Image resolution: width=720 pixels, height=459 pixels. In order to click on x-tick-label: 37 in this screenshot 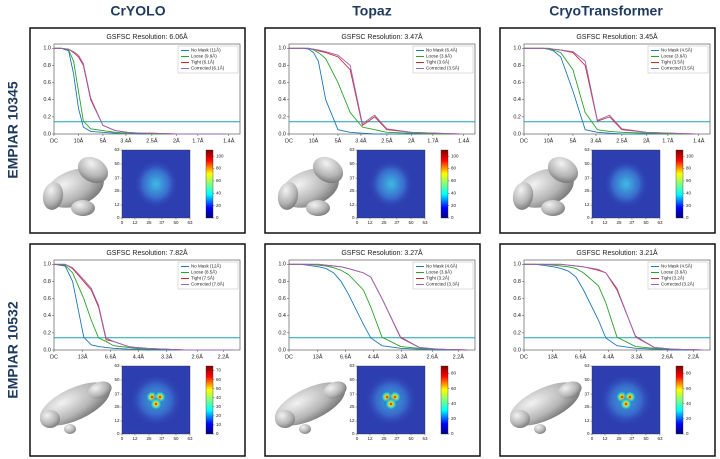, I will do `click(632, 438)`.